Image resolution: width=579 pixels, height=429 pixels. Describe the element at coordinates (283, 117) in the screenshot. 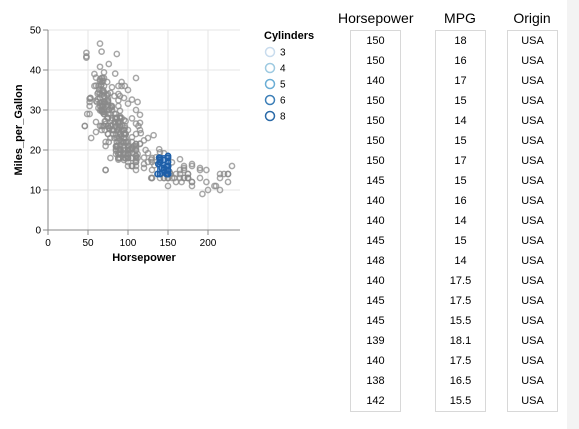

I see `legend-label: 8` at that location.